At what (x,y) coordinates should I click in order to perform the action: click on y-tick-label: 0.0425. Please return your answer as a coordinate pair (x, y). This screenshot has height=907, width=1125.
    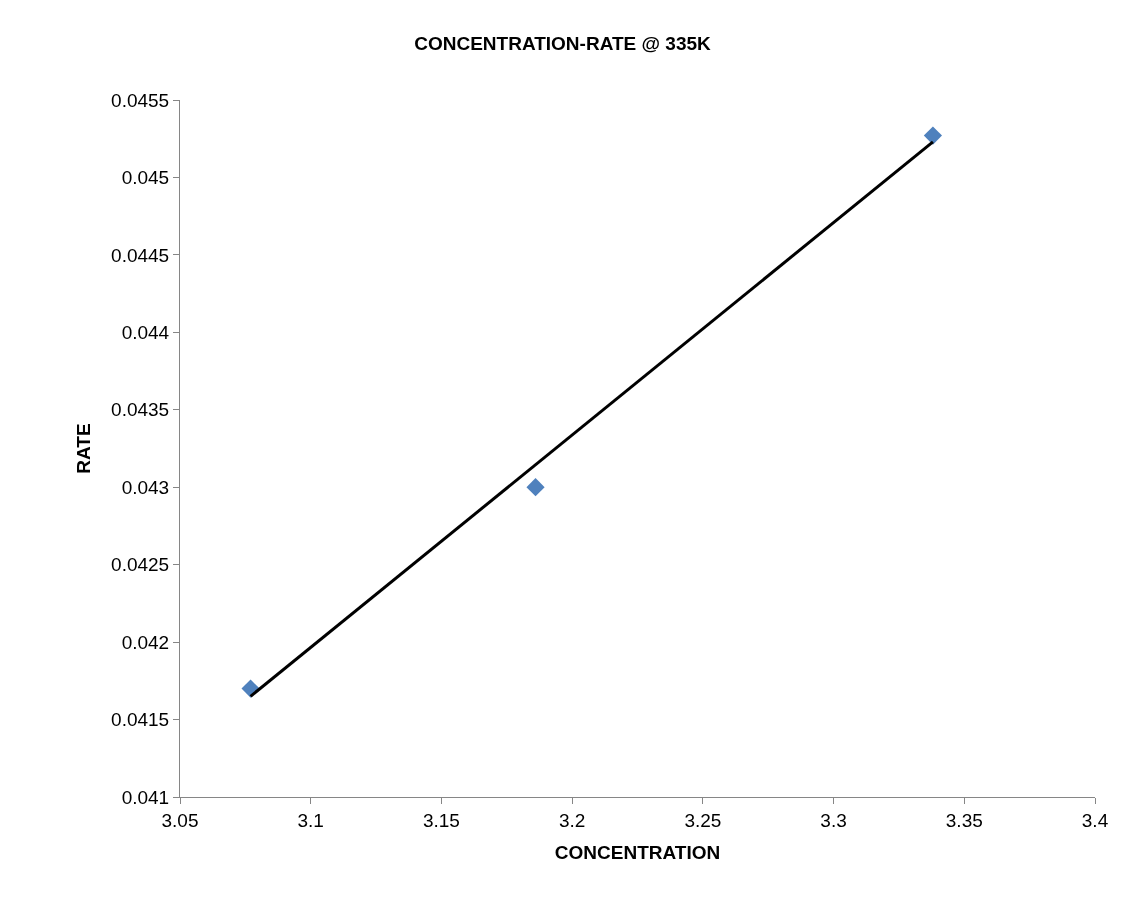
    Looking at the image, I should click on (140, 565).